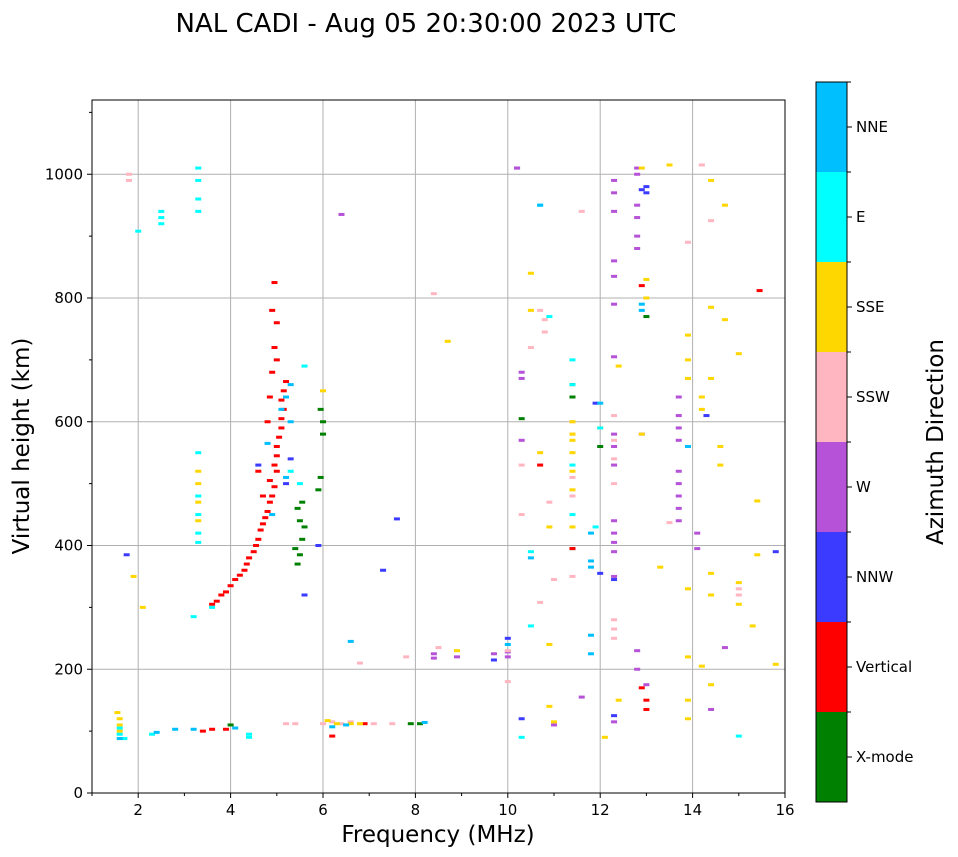 The height and width of the screenshot is (857, 958). Describe the element at coordinates (600, 810) in the screenshot. I see `x-tick-label: 12` at that location.